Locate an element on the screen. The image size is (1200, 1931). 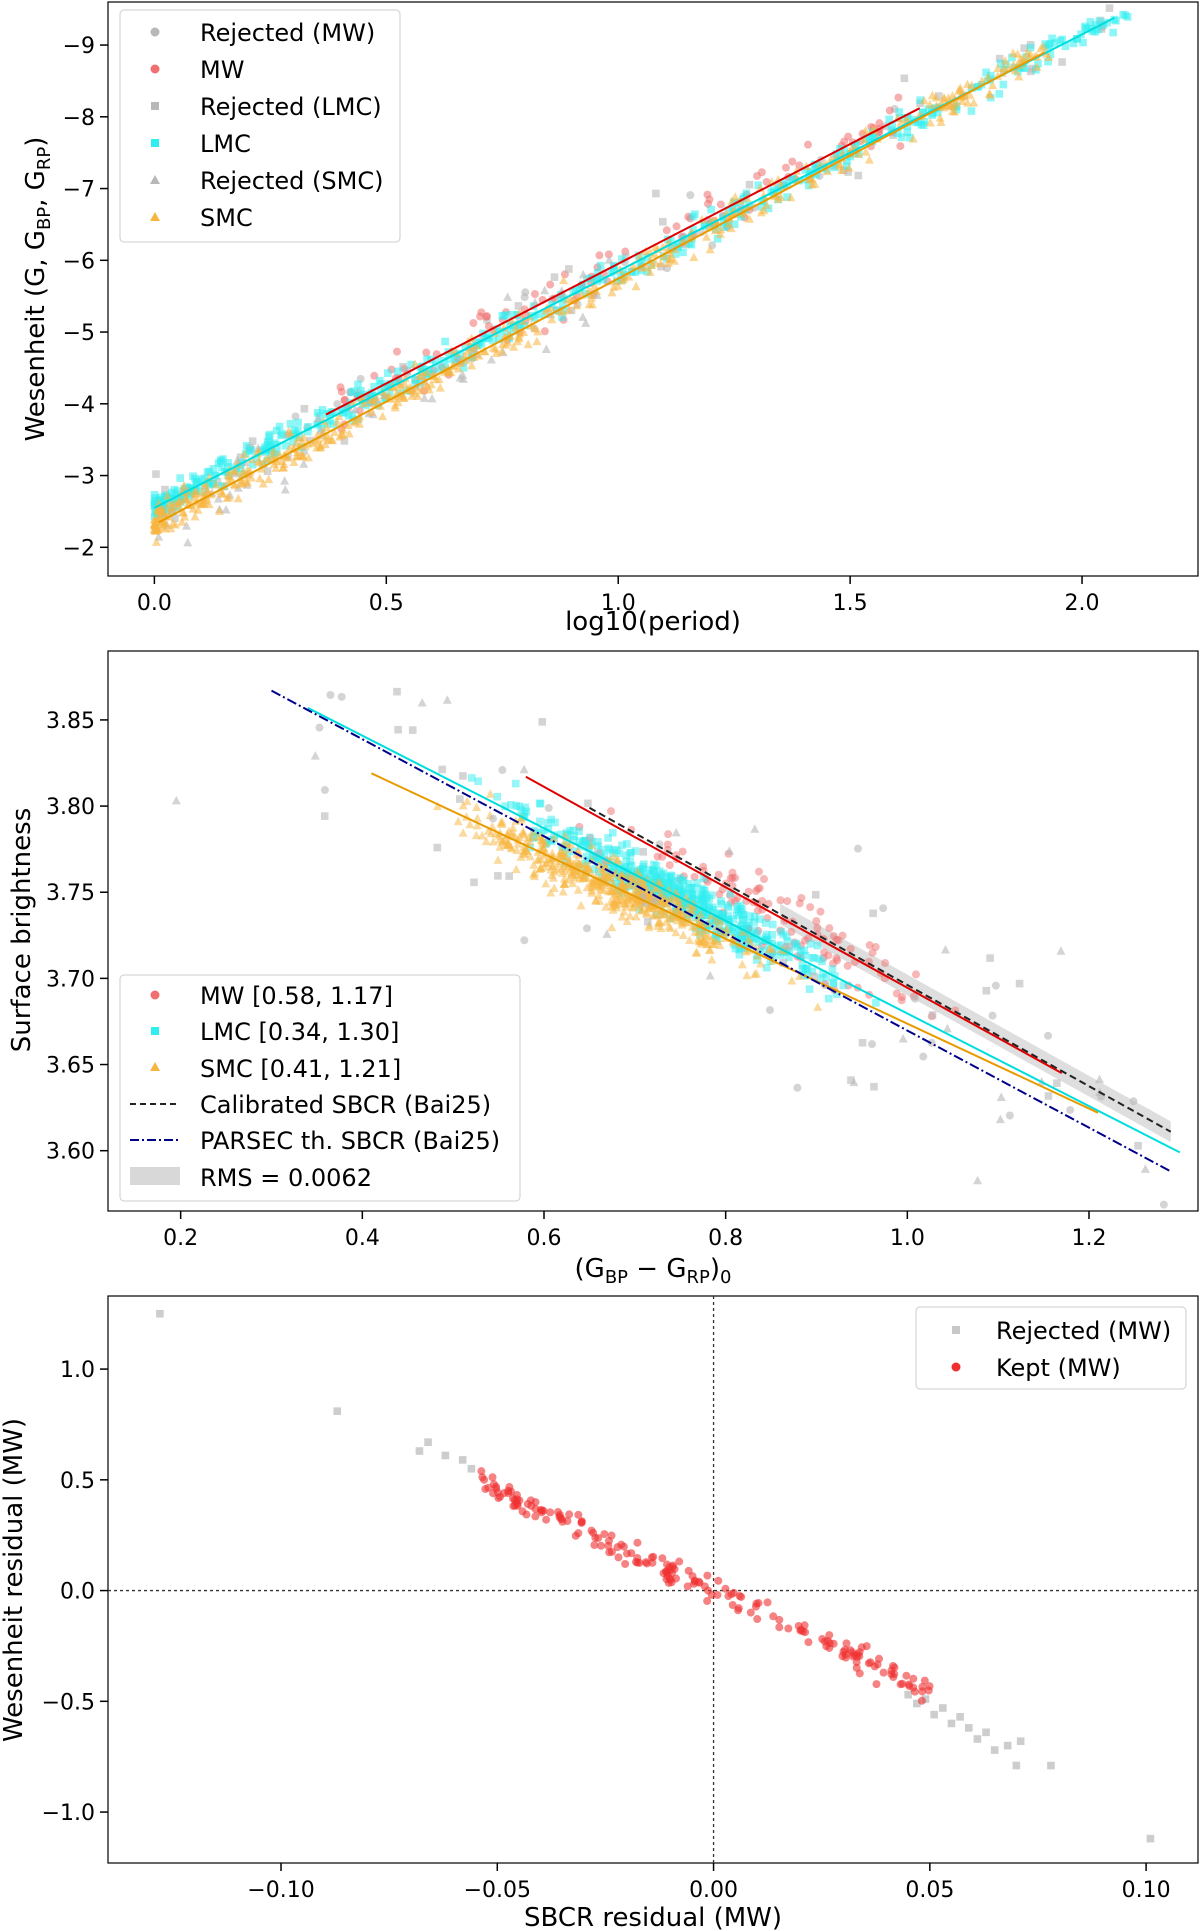
legend-marker-smc is located at coordinates (155, 216).